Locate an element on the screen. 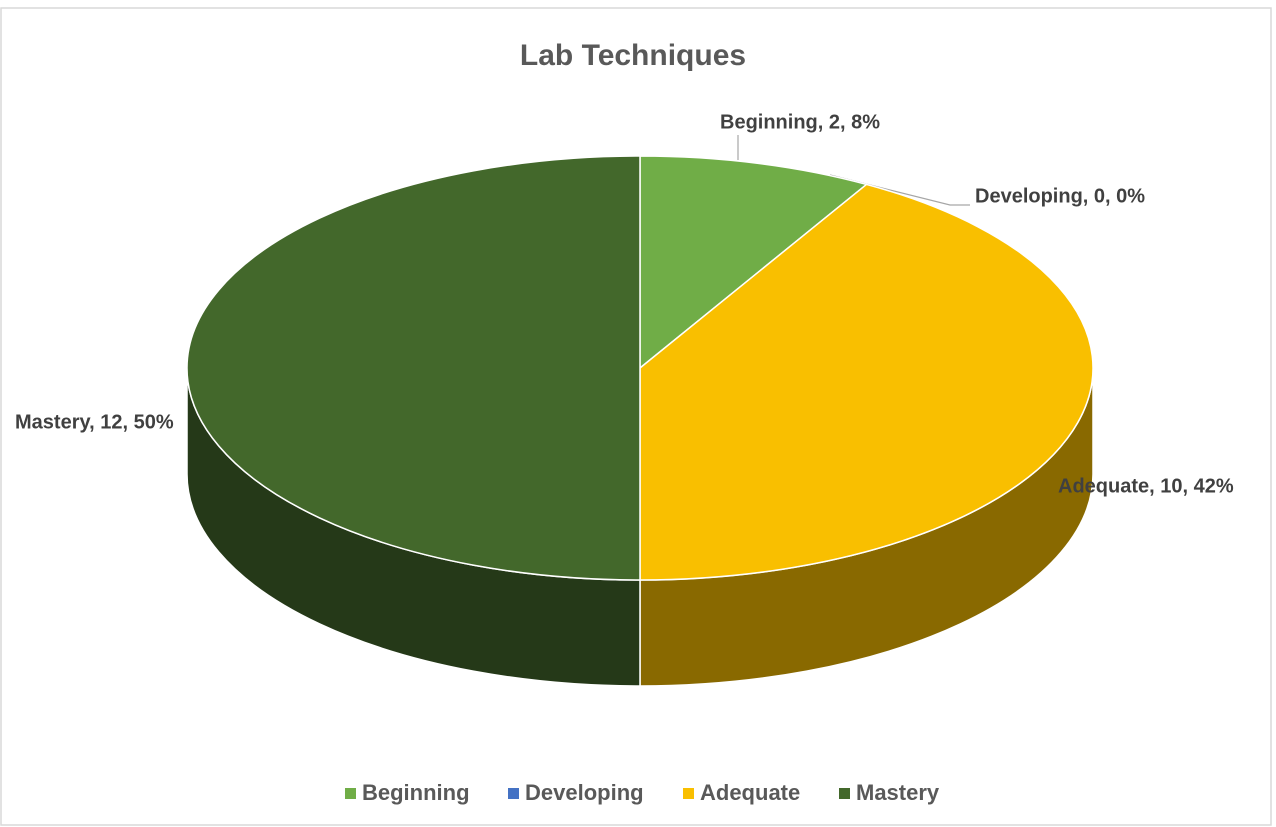 This screenshot has width=1276, height=827. legend-label: Mastery is located at coordinates (898, 792).